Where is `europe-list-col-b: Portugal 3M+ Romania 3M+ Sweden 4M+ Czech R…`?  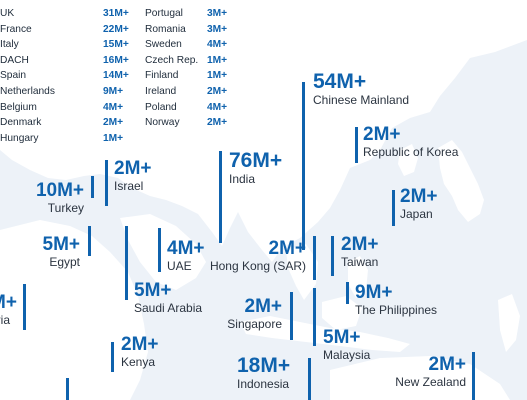
europe-list-col-b: Portugal 3M+ Romania 3M+ Sweden 4M+ Czech R… is located at coordinates (190, 68).